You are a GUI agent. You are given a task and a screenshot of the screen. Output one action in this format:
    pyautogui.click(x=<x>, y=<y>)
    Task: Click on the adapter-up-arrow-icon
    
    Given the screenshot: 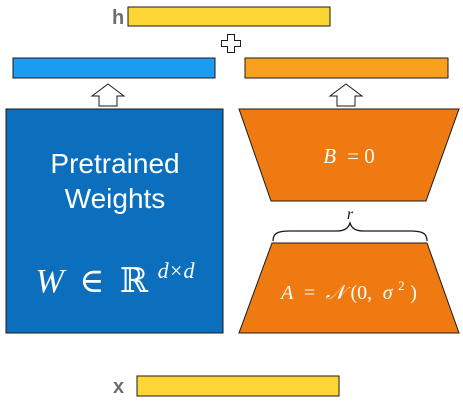 What is the action you would take?
    pyautogui.click(x=346, y=95)
    